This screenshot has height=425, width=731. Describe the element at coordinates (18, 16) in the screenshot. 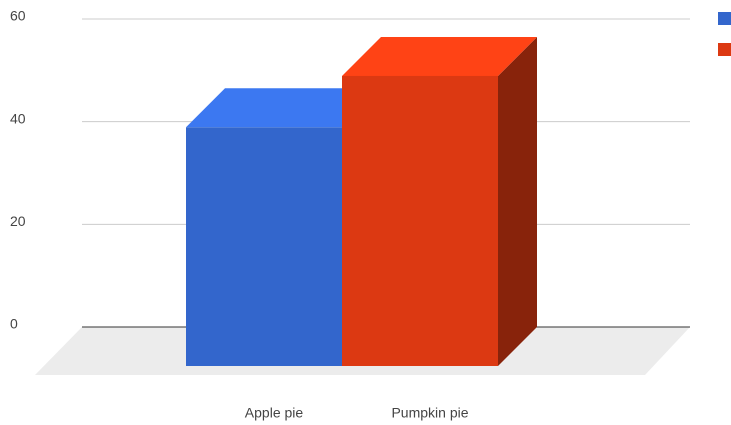

I see `y-tick-label: 60` at that location.